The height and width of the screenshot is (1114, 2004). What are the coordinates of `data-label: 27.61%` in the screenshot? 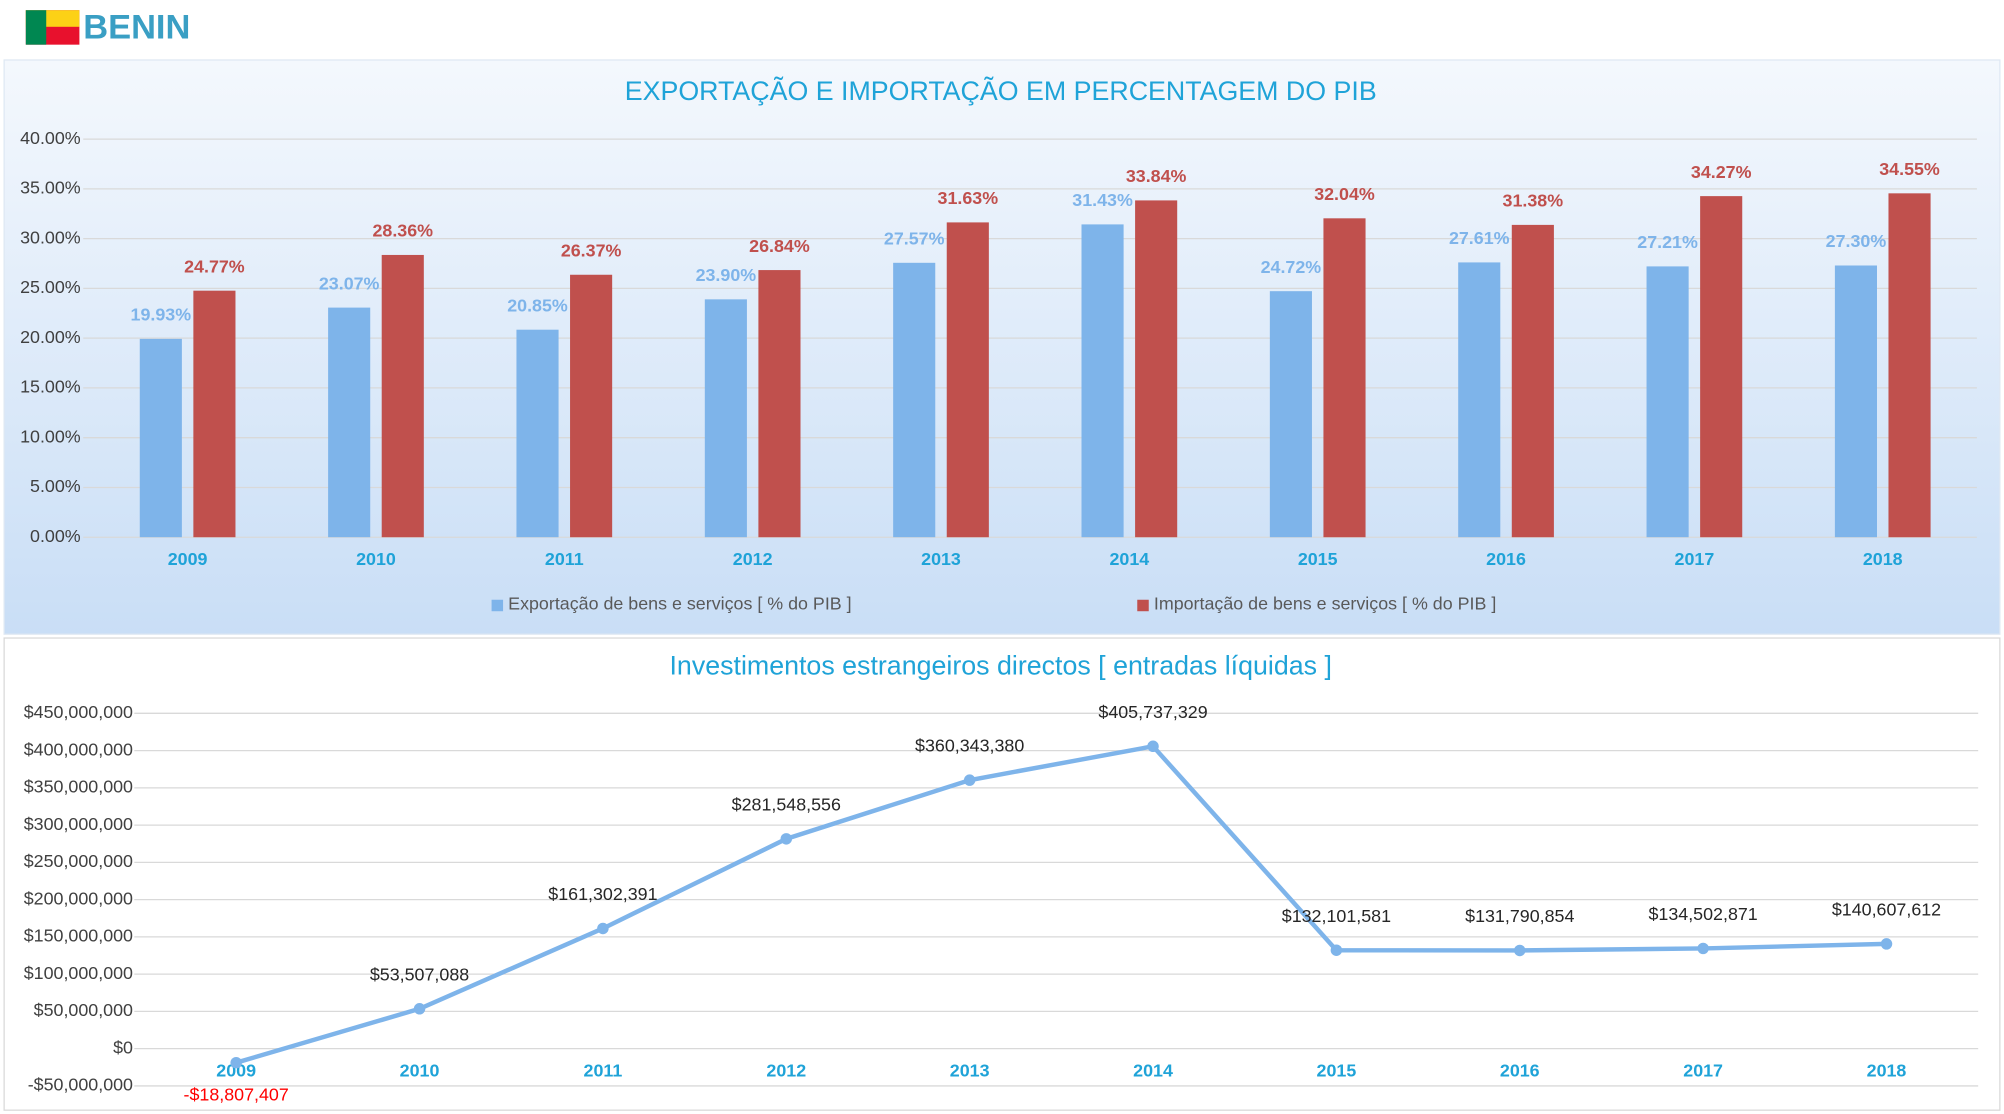 It's located at (1479, 238).